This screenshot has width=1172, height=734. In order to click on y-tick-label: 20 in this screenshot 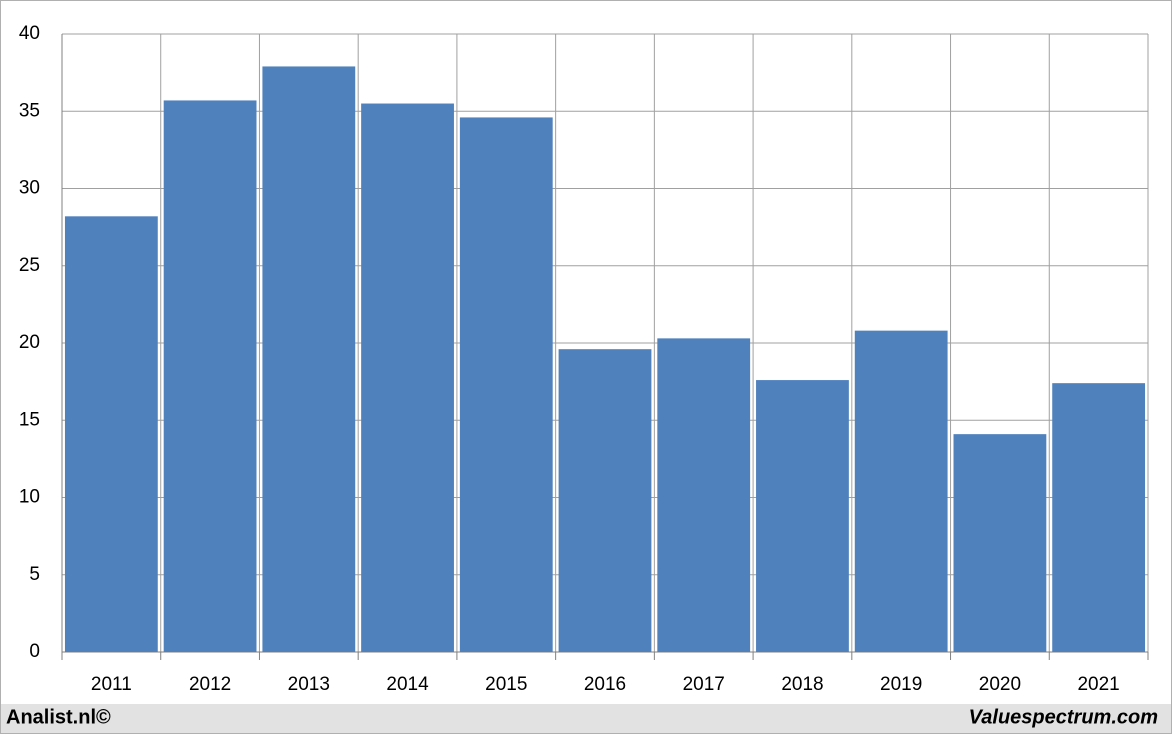, I will do `click(29, 342)`.